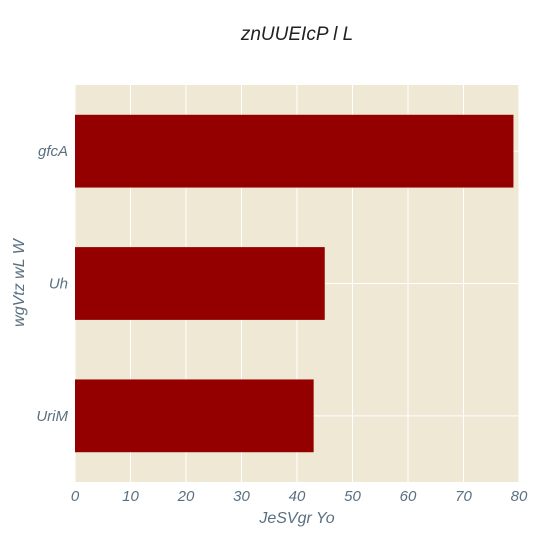  I want to click on bar-Uh, so click(200, 283).